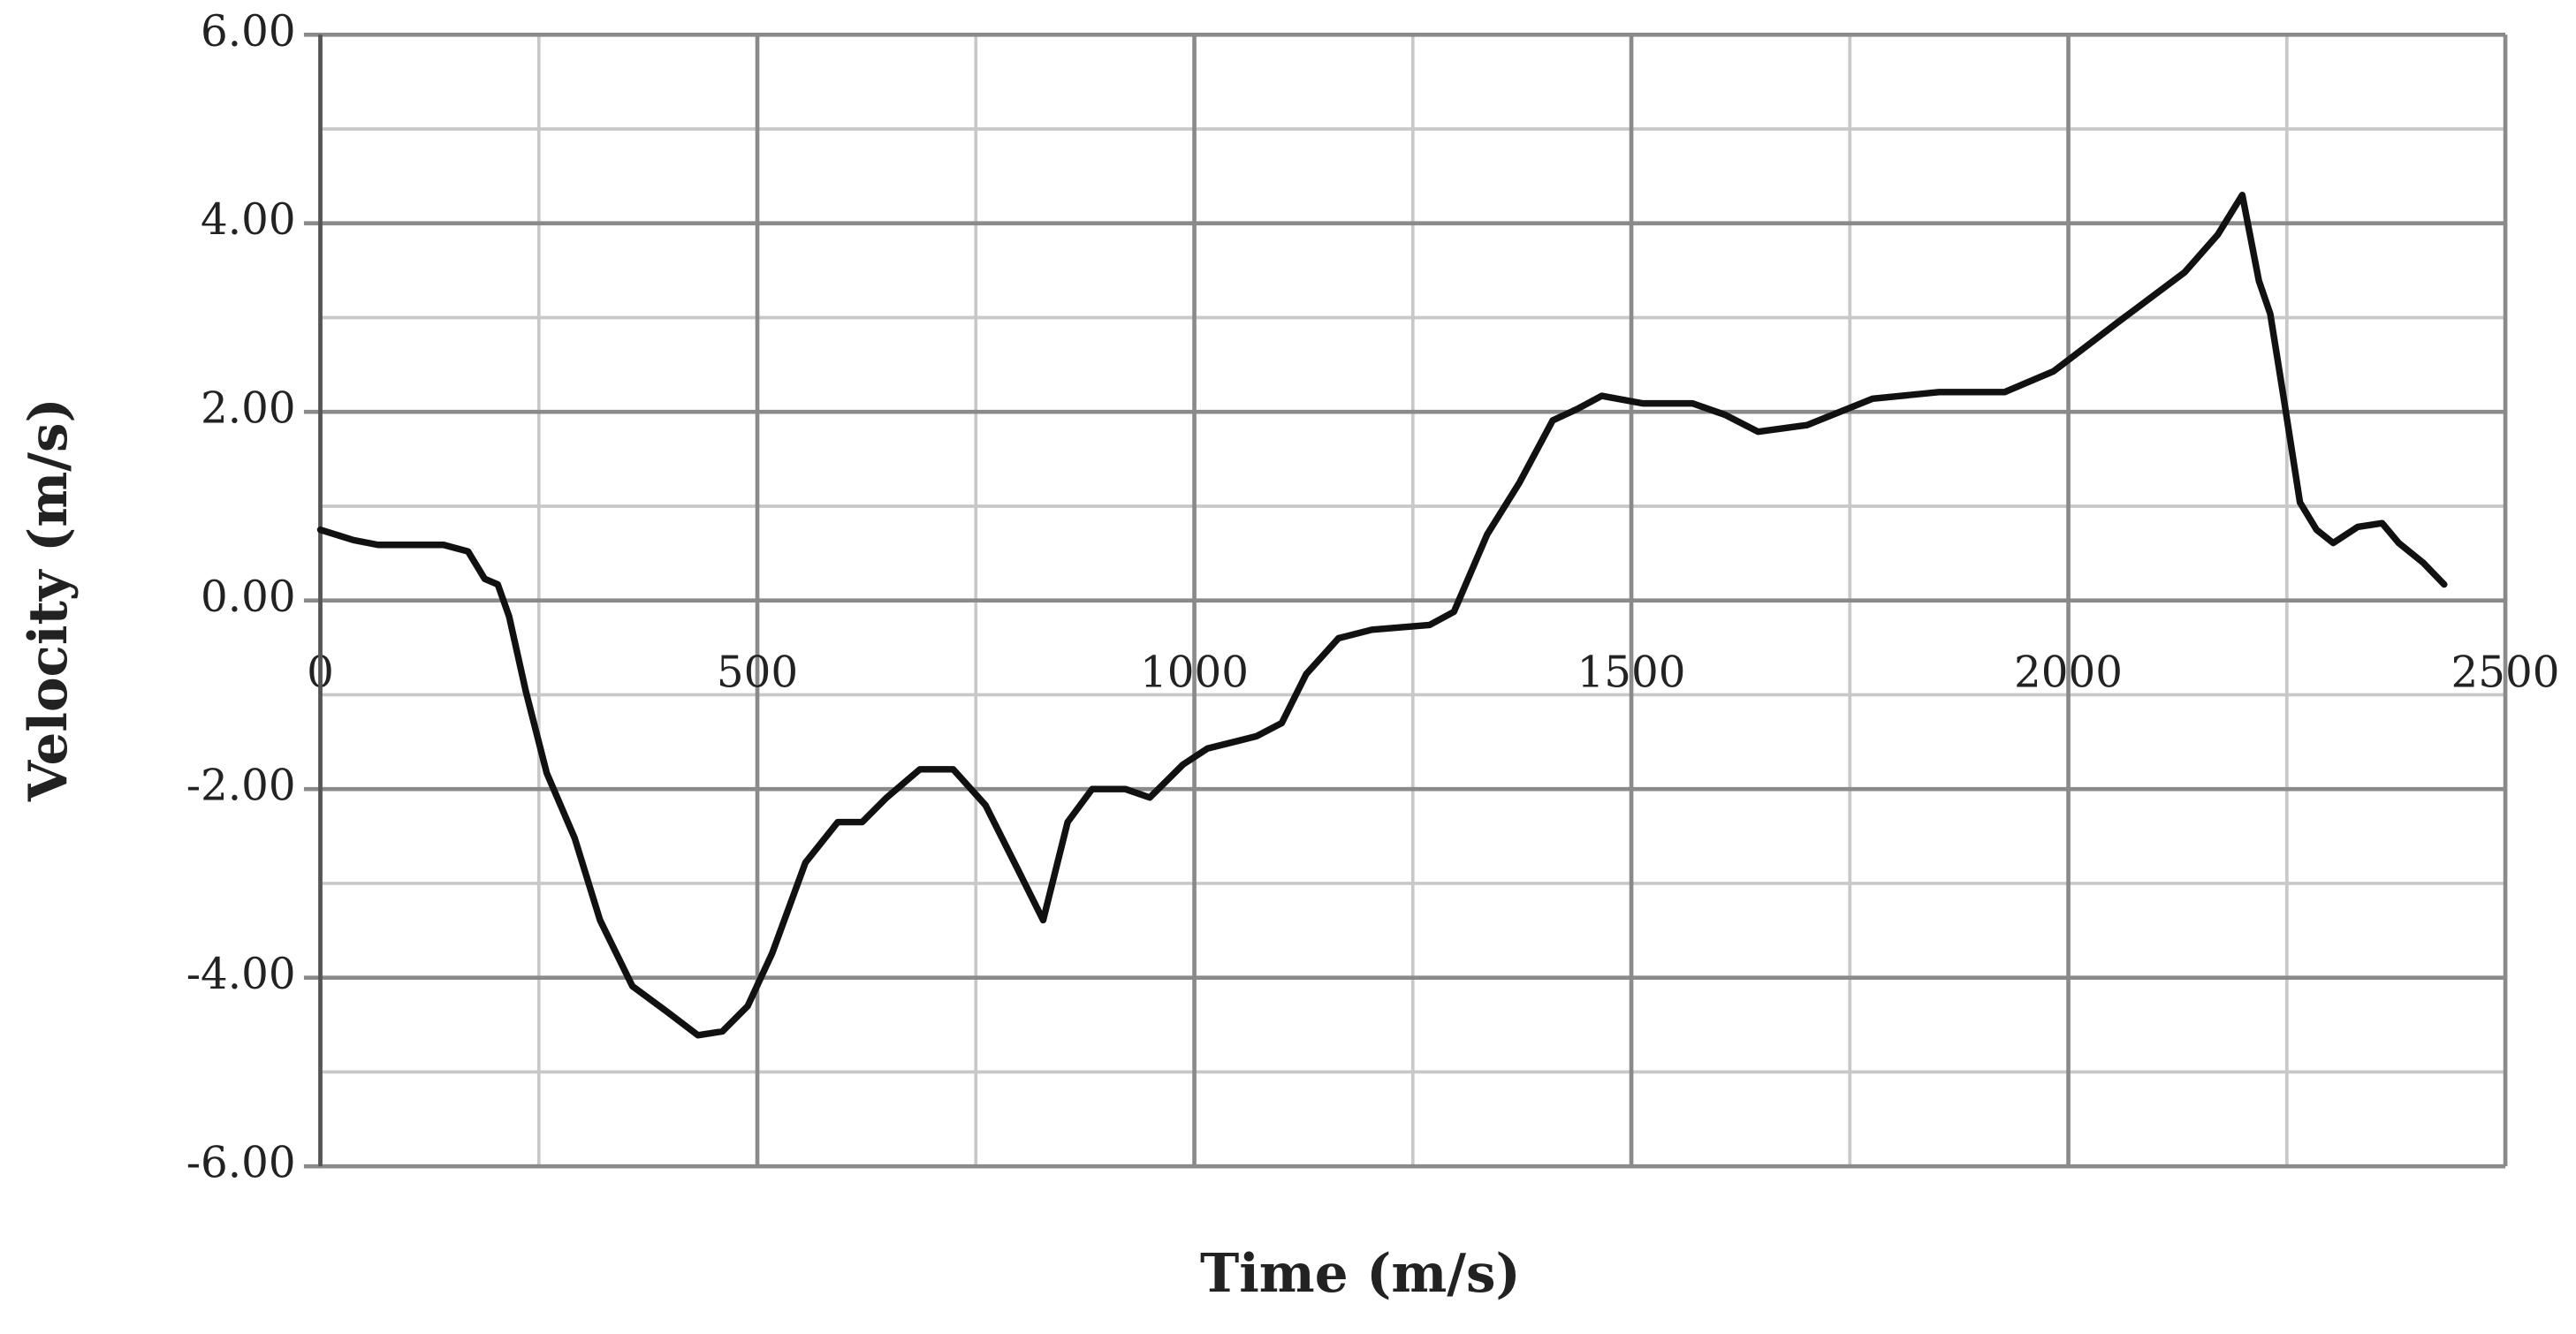 The height and width of the screenshot is (1334, 2576). Describe the element at coordinates (1360, 1274) in the screenshot. I see `x-axis-title: Time (m/s)` at that location.